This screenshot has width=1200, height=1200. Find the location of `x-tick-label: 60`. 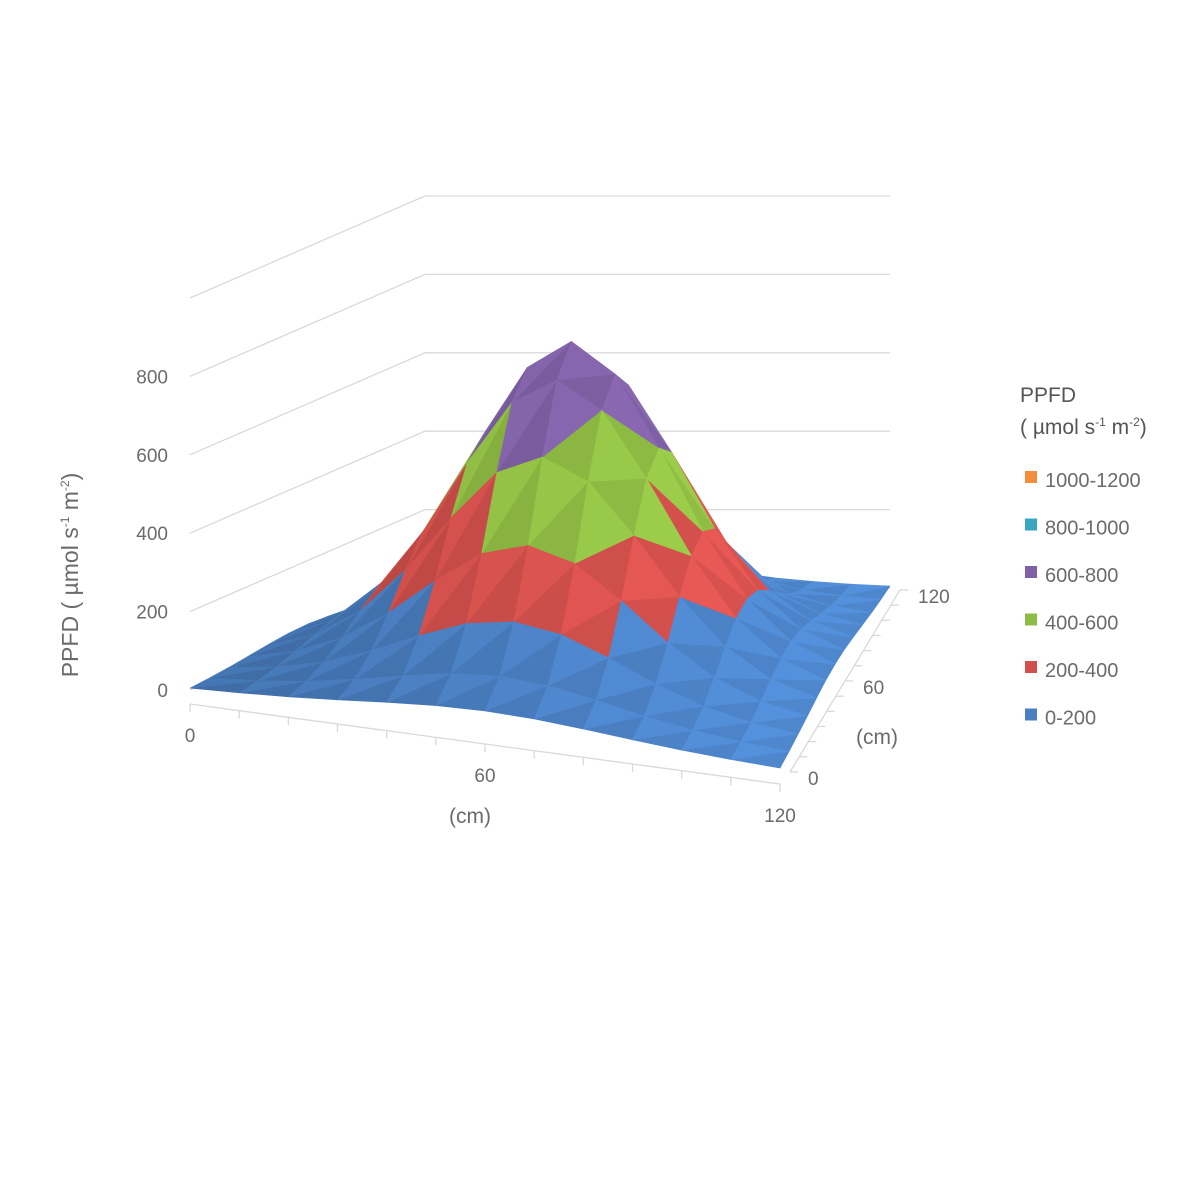

x-tick-label: 60 is located at coordinates (484, 776).